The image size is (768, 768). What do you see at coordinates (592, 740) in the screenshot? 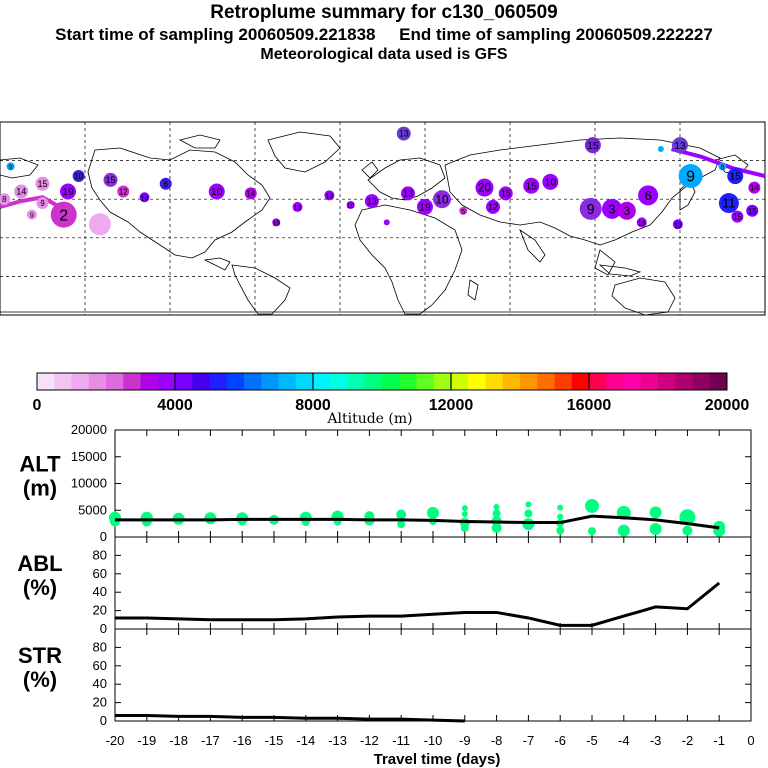
I see `x-tick-label: -5` at bounding box center [592, 740].